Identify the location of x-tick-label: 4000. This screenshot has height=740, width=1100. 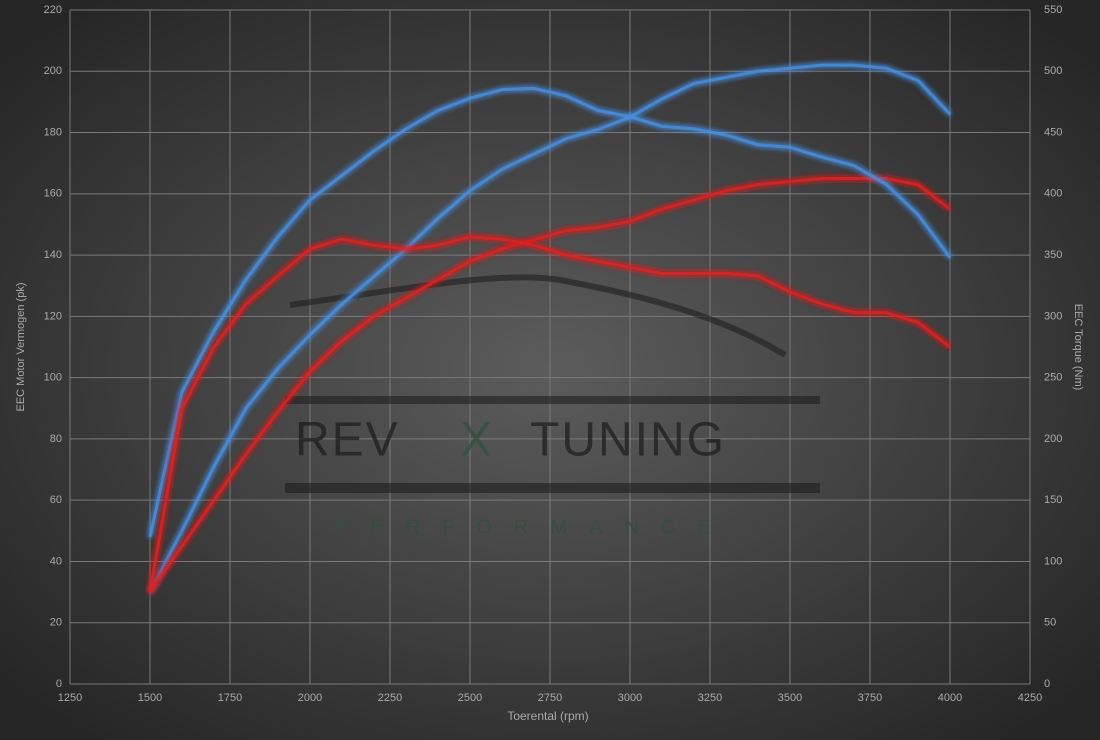
(950, 698).